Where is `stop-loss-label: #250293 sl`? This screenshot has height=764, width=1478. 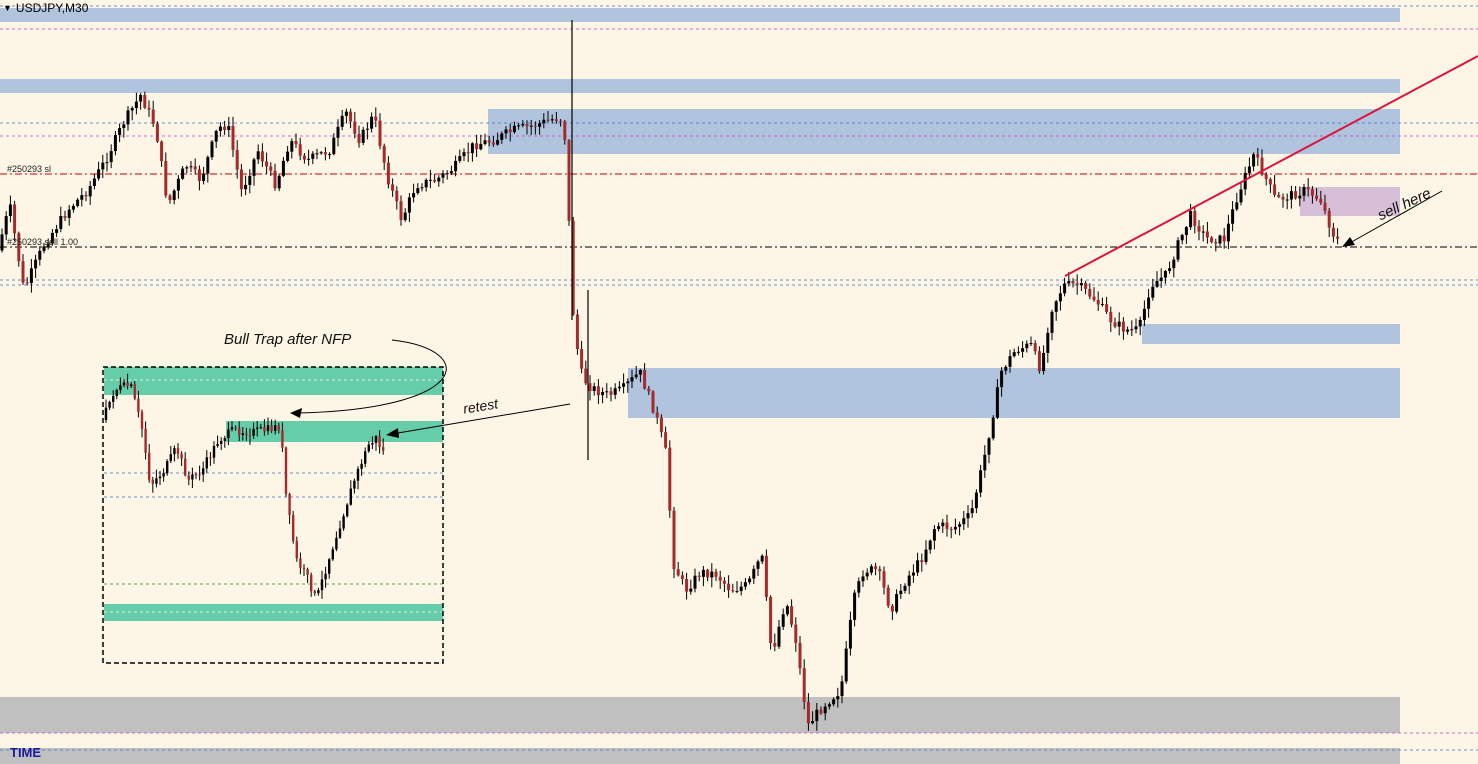 stop-loss-label: #250293 sl is located at coordinates (29, 169).